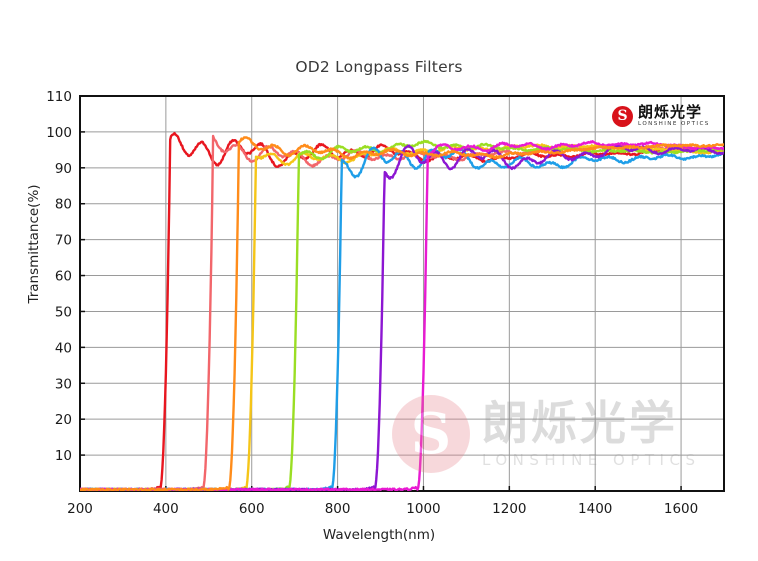 The width and height of the screenshot is (758, 561). Describe the element at coordinates (59, 133) in the screenshot. I see `svg-text: 100` at that location.